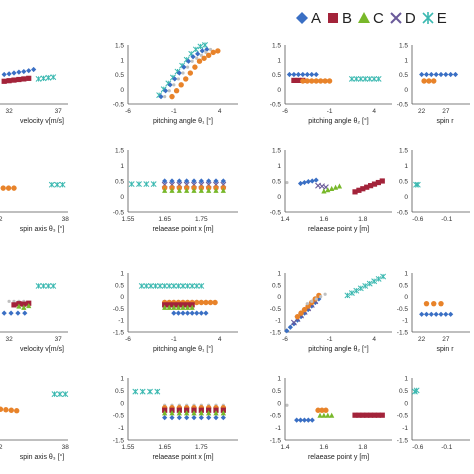 The width and height of the screenshot is (474, 474). Describe the element at coordinates (42, 121) in the screenshot. I see `x-axis-label: velocity v[m/s]` at that location.